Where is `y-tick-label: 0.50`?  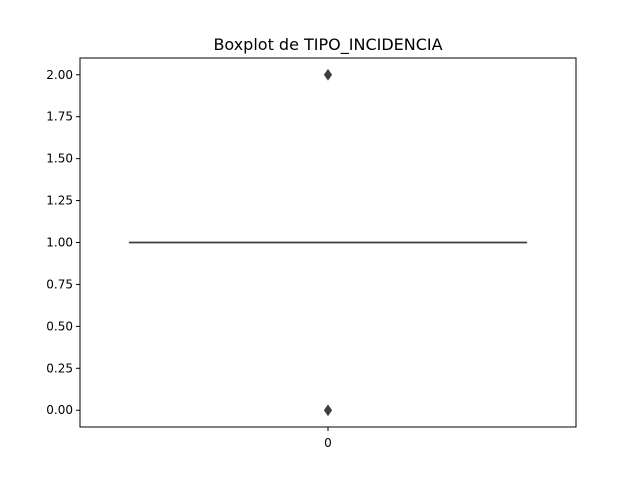 y-tick-label: 0.50 is located at coordinates (59, 326).